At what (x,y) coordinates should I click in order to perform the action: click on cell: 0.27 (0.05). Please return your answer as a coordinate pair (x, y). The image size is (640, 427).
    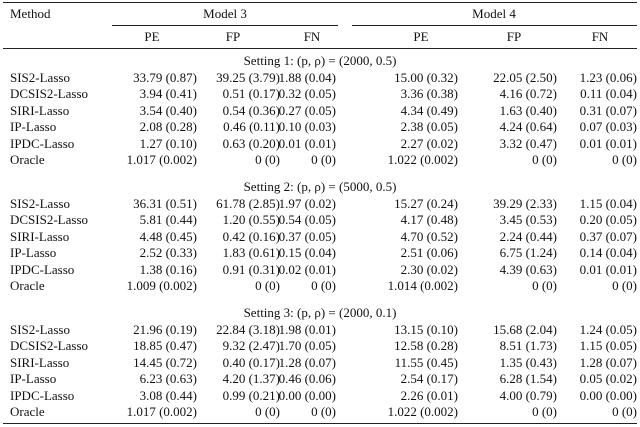
    Looking at the image, I should click on (307, 110).